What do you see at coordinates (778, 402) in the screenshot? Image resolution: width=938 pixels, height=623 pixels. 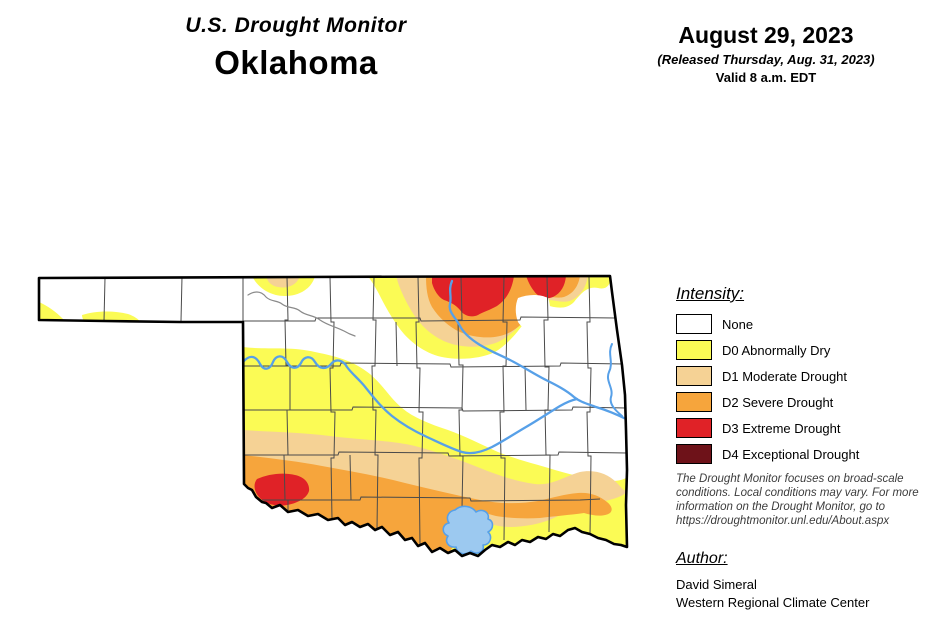 I see `legend-label: D2 Severe Drought` at bounding box center [778, 402].